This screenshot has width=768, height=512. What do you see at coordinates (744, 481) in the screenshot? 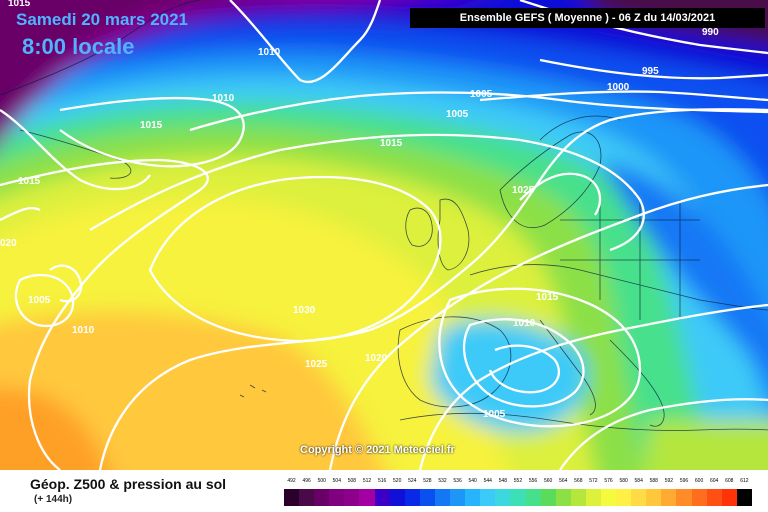
I see `legend-value: 612` at bounding box center [744, 481].